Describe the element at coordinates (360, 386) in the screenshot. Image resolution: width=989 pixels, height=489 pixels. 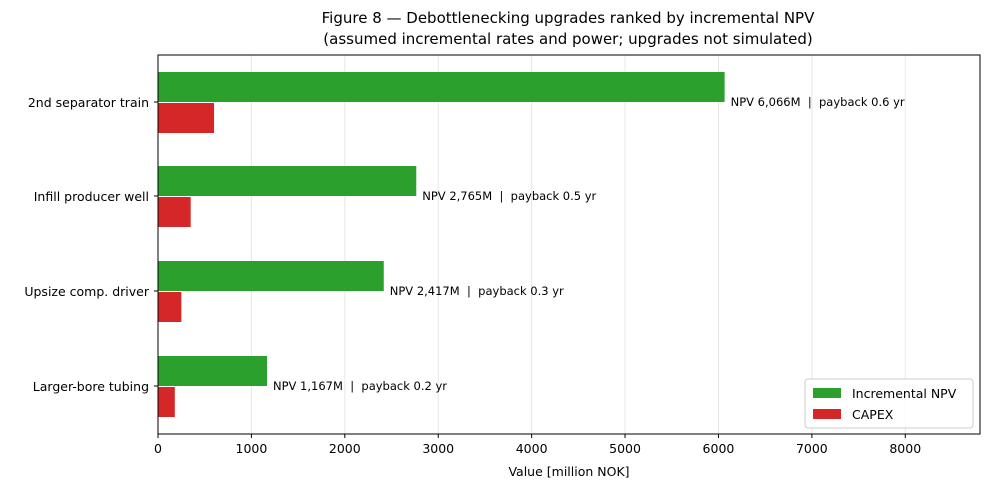
I see `data-label: NPV 1,167M | payback 0.2 yr` at that location.